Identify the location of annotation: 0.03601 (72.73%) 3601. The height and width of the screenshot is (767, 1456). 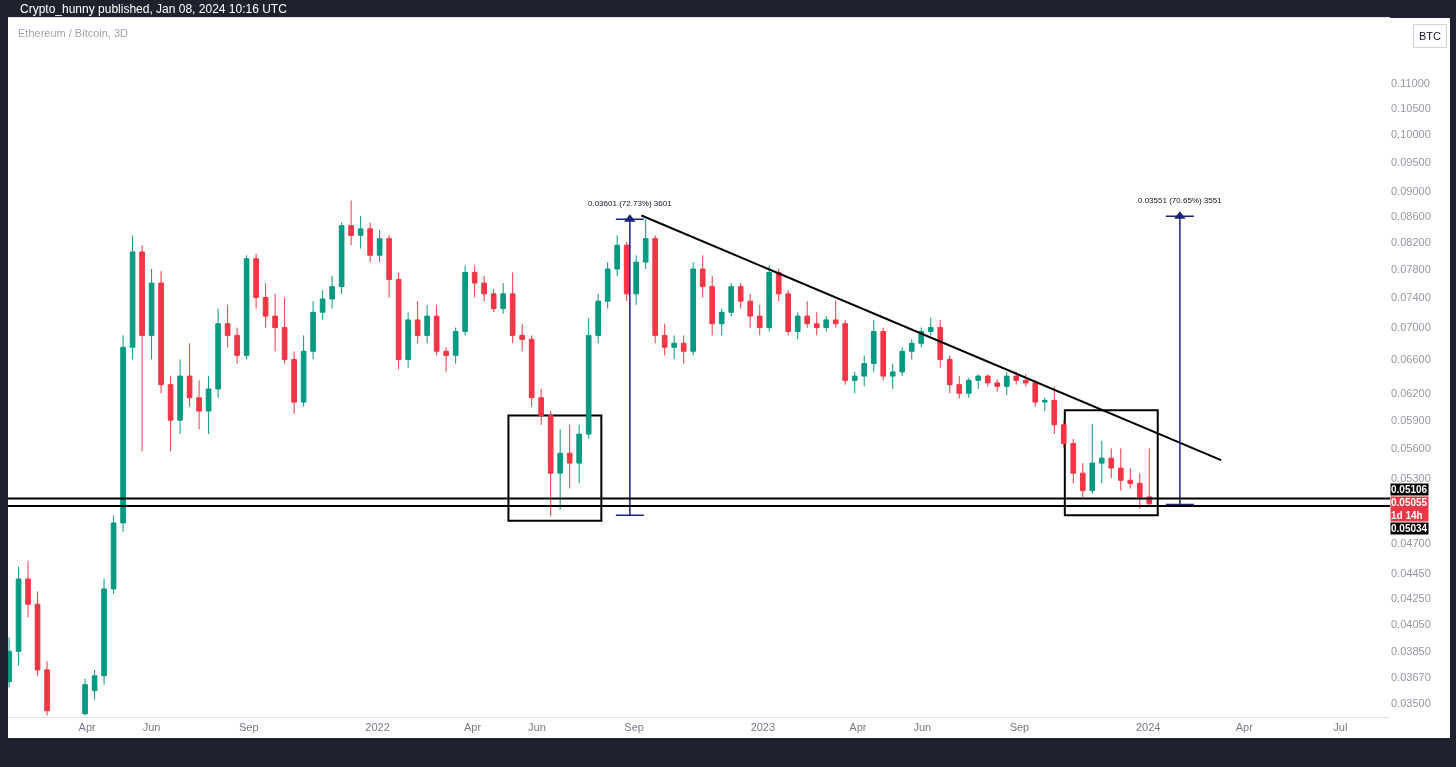
(630, 203).